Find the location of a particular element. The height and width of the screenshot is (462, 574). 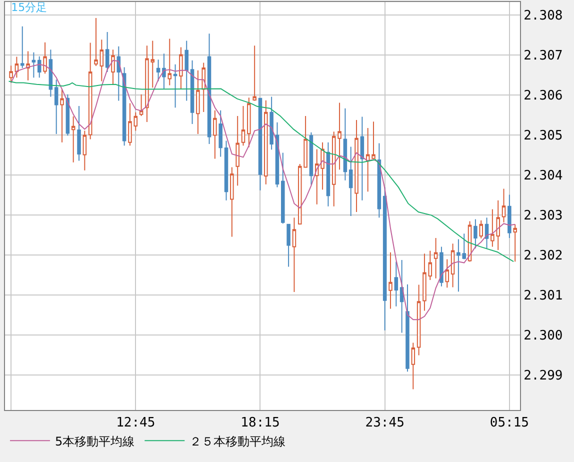

legend-label: ２５本移動平均線 is located at coordinates (238, 441).